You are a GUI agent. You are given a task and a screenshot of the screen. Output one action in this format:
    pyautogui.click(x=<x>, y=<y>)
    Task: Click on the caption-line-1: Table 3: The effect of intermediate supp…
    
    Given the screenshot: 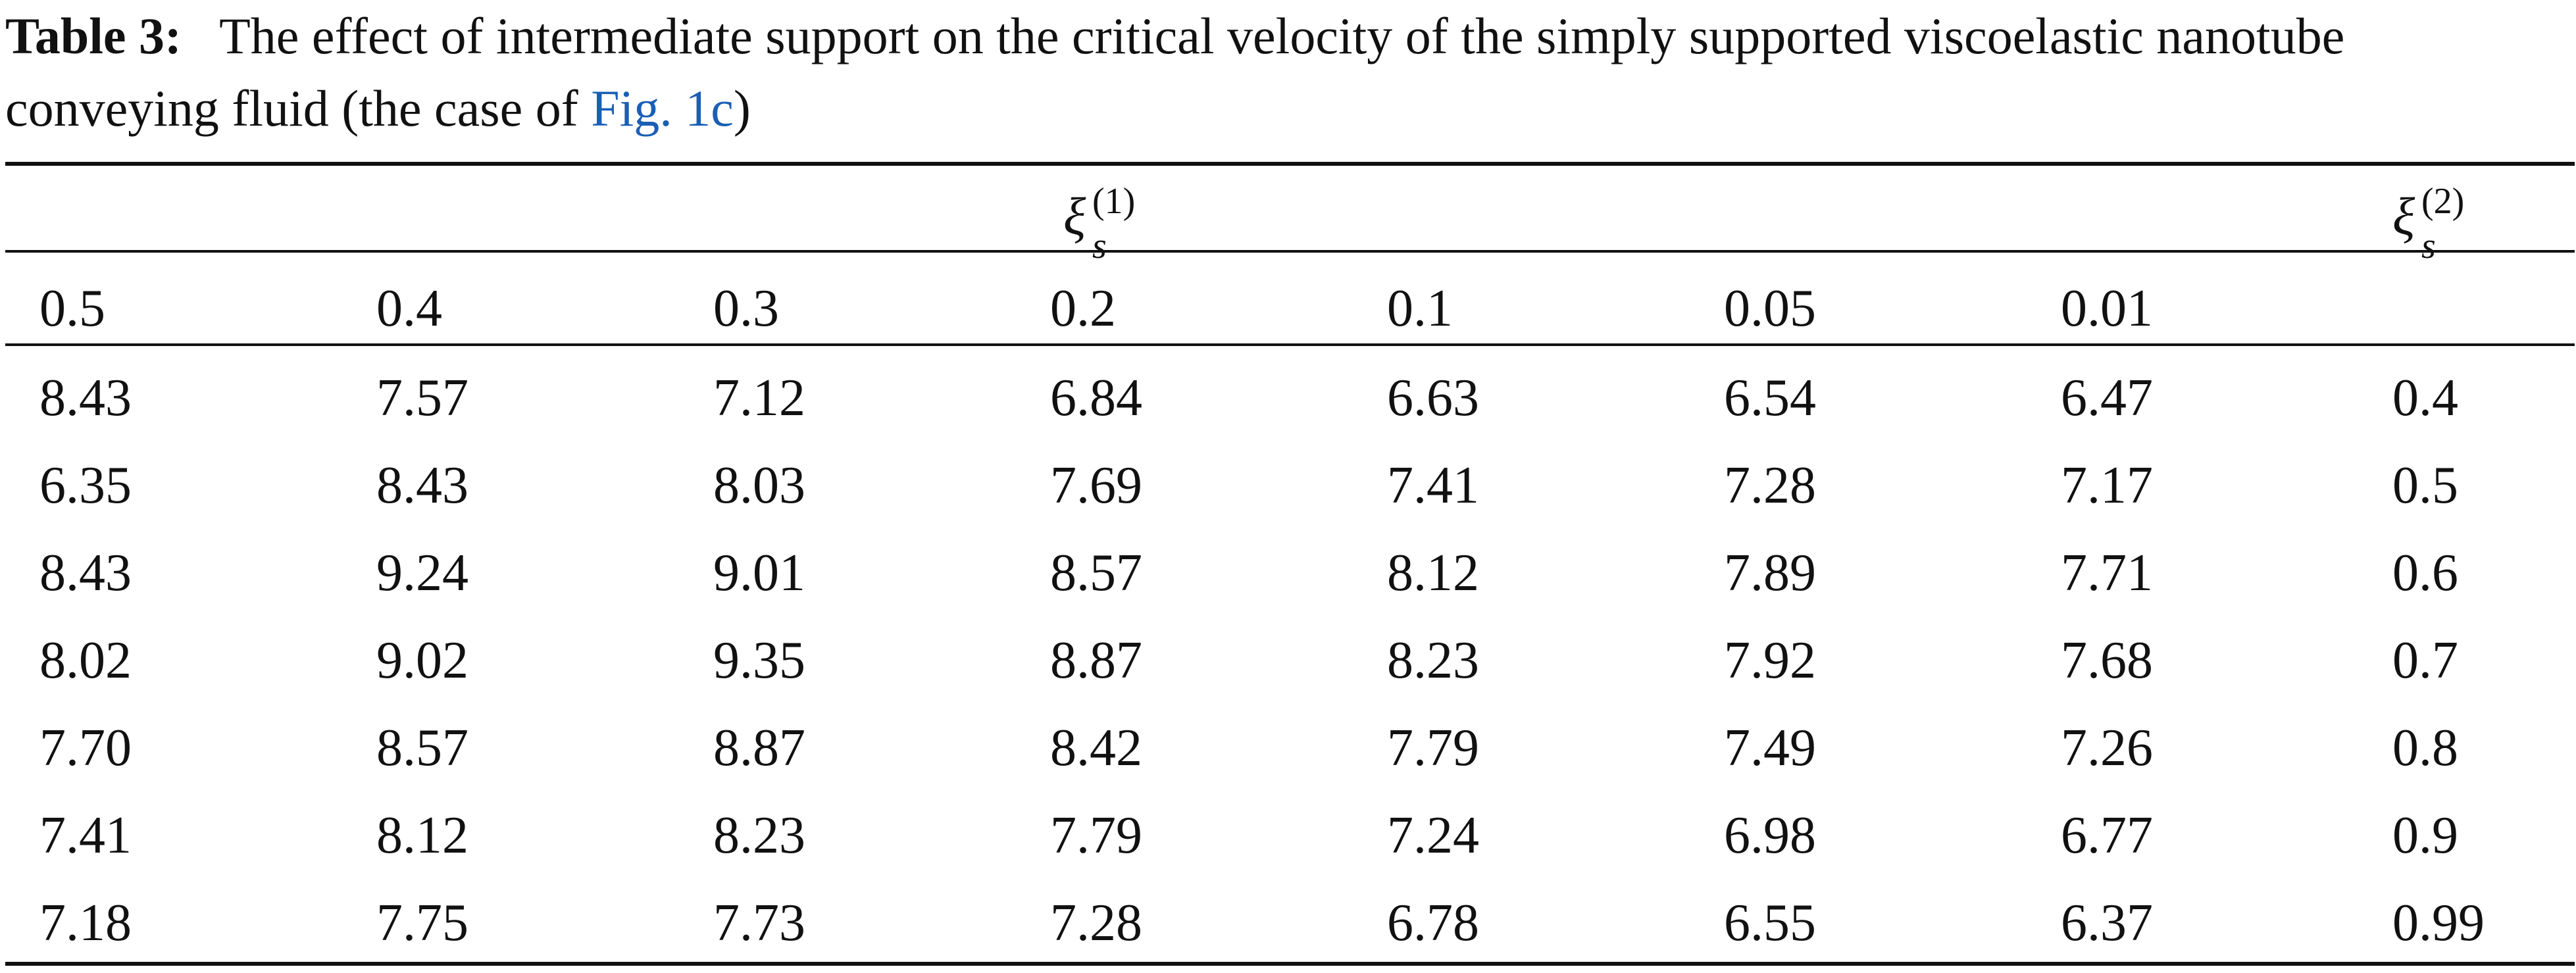 What is the action you would take?
    pyautogui.click(x=1288, y=36)
    